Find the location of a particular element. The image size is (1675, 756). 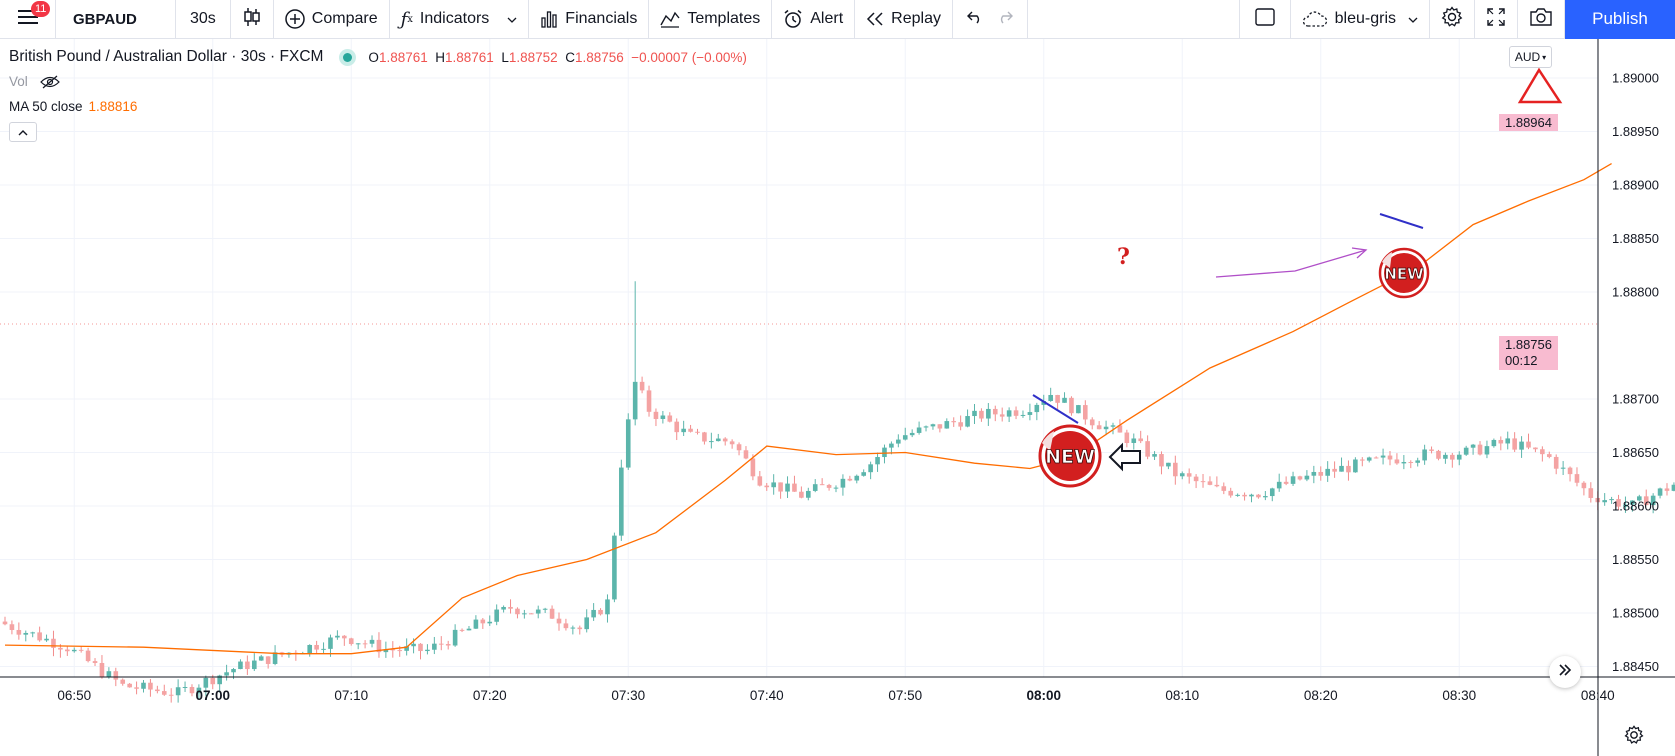

scroll-to-realtime-button is located at coordinates (1565, 672).